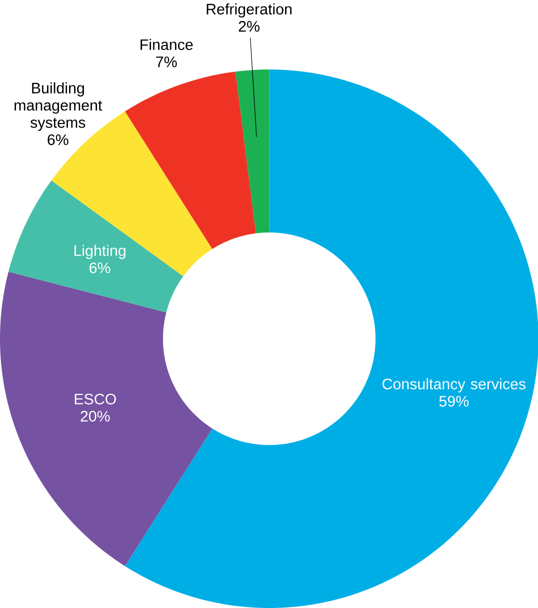 Image resolution: width=538 pixels, height=608 pixels. I want to click on data-label: 20%, so click(95, 416).